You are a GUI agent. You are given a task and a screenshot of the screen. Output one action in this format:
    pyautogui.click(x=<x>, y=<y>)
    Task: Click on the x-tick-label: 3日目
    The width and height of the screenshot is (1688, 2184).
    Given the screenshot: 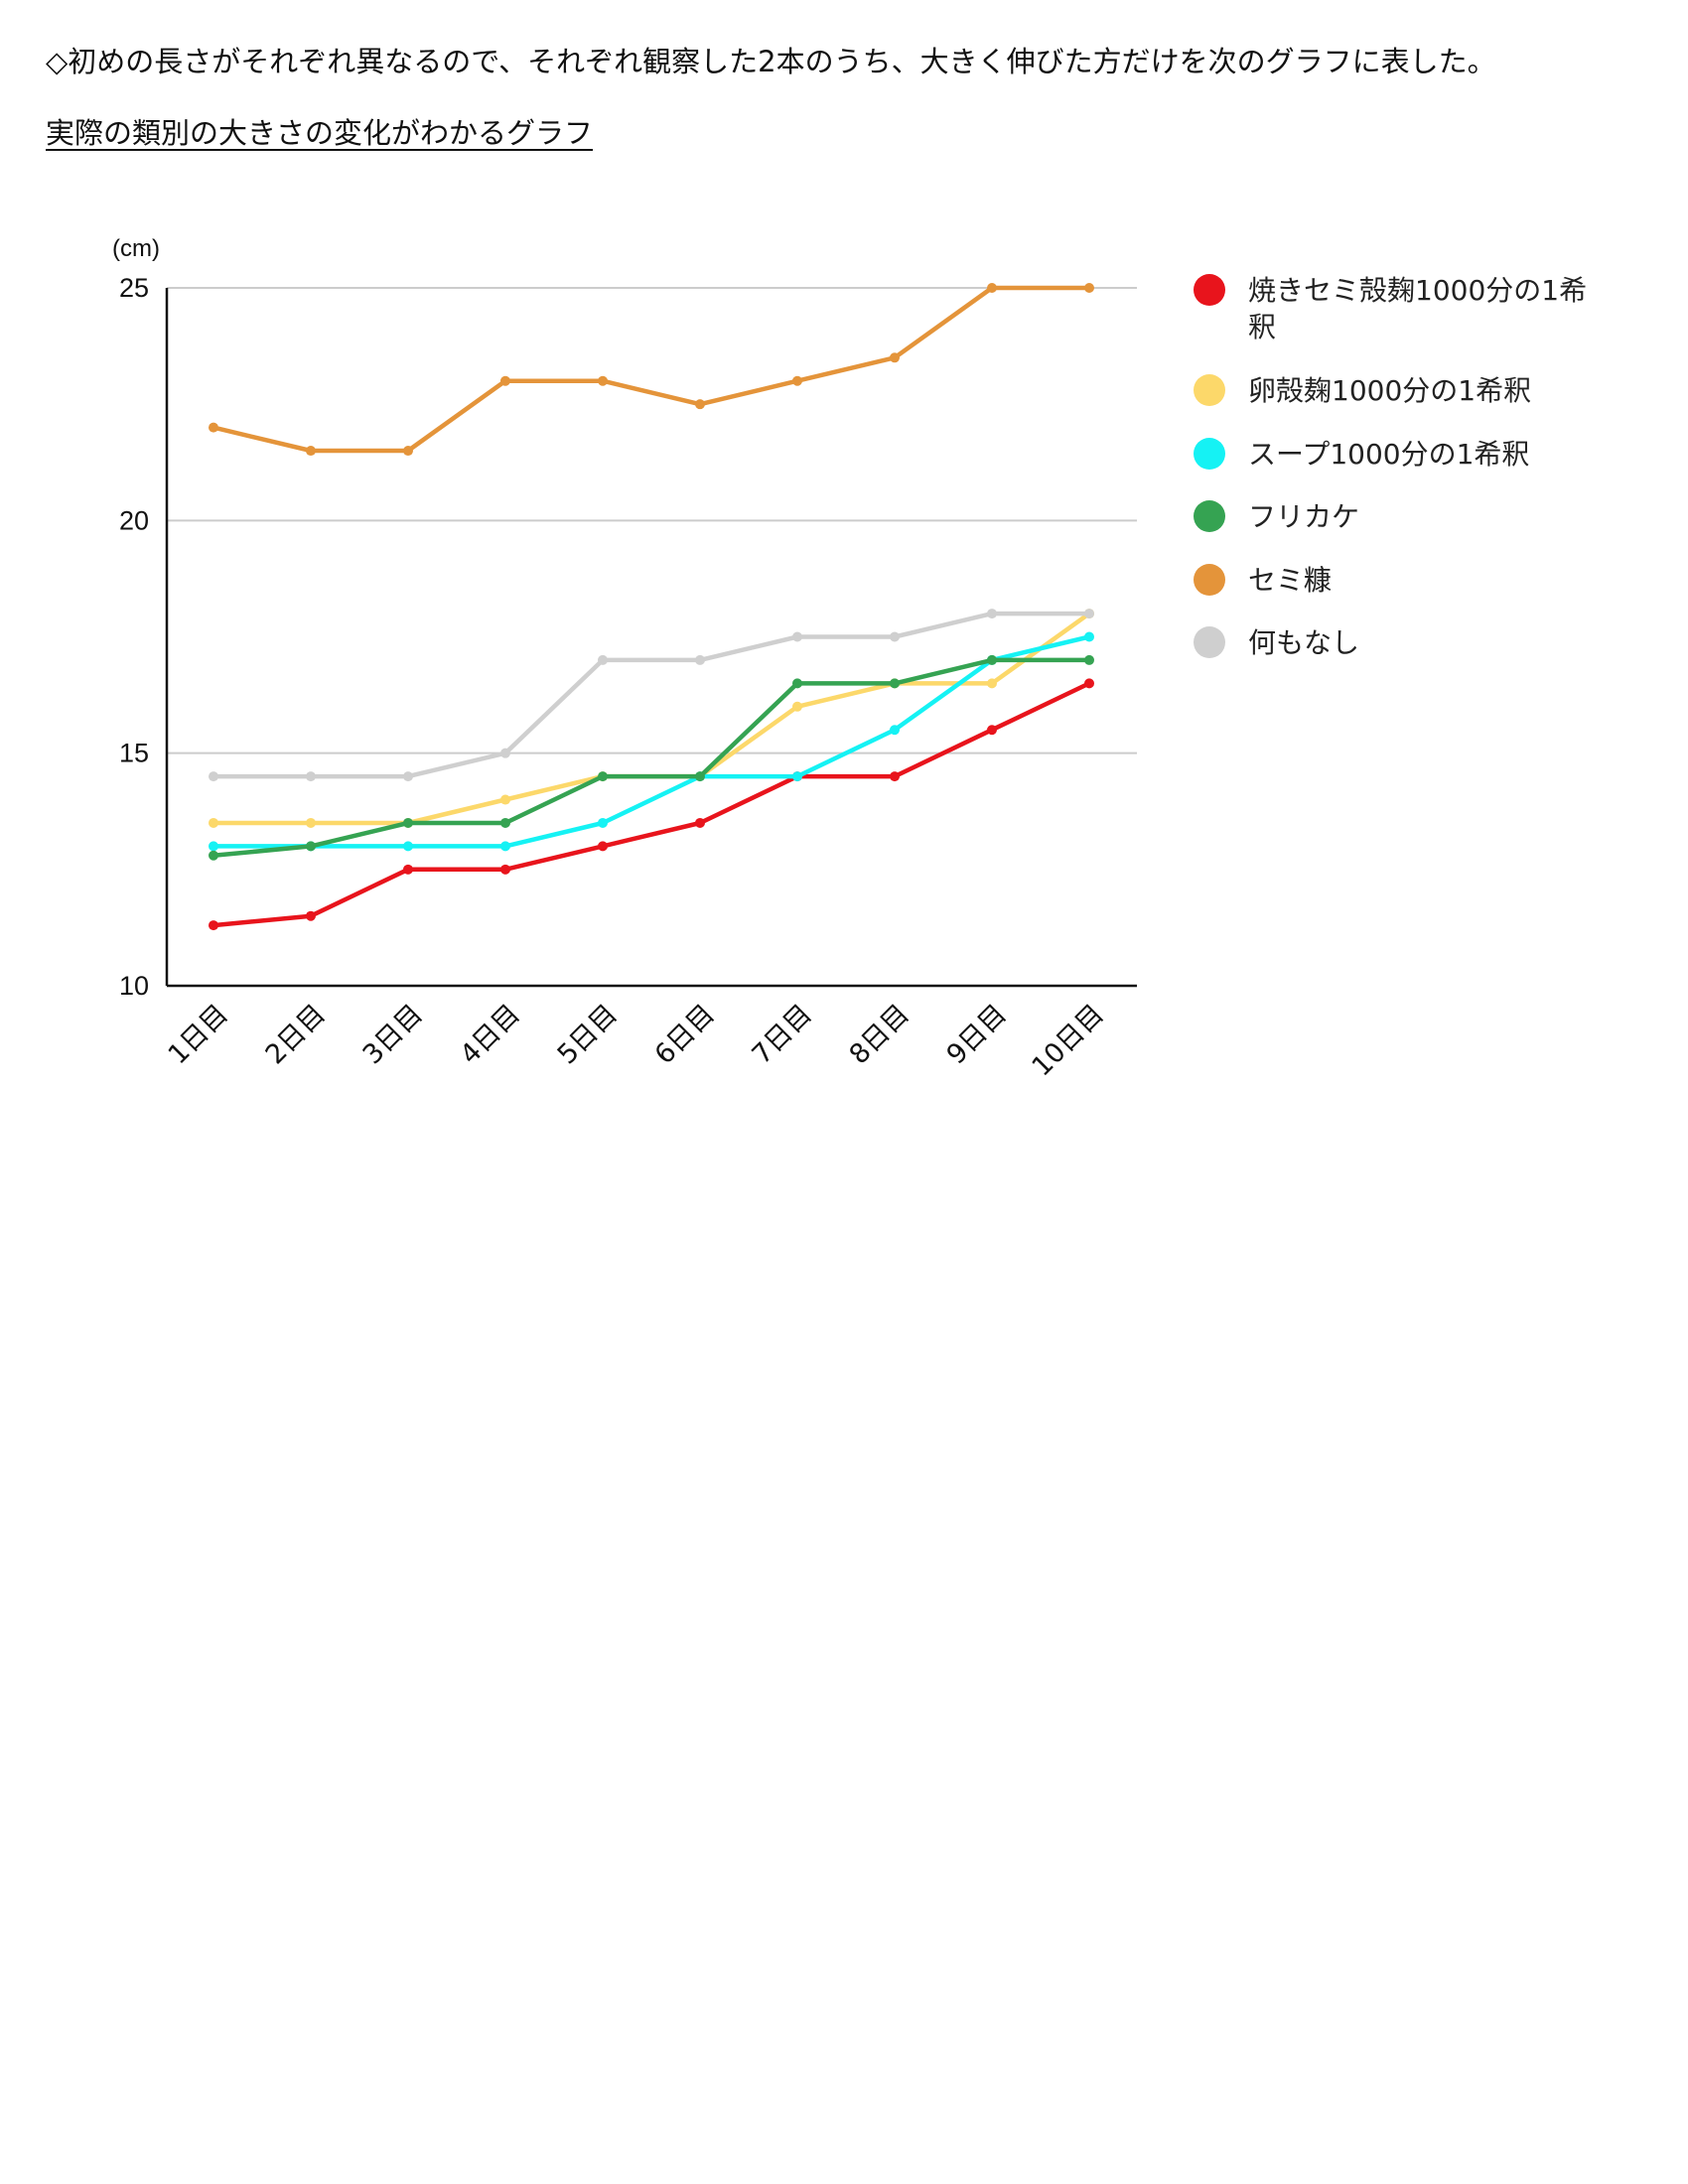 What is the action you would take?
    pyautogui.click(x=393, y=1034)
    